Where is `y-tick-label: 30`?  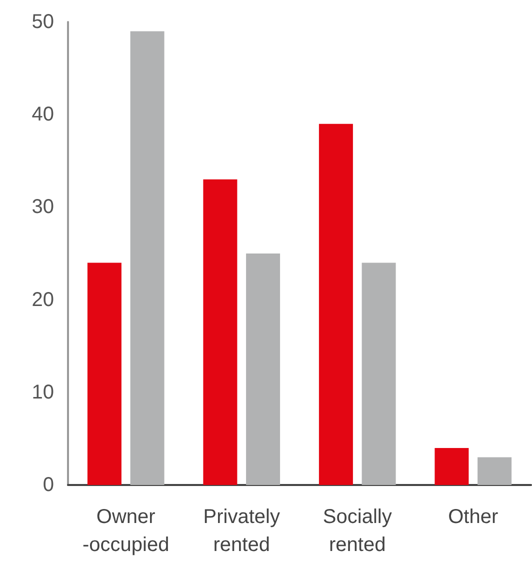
y-tick-label: 30 is located at coordinates (43, 207).